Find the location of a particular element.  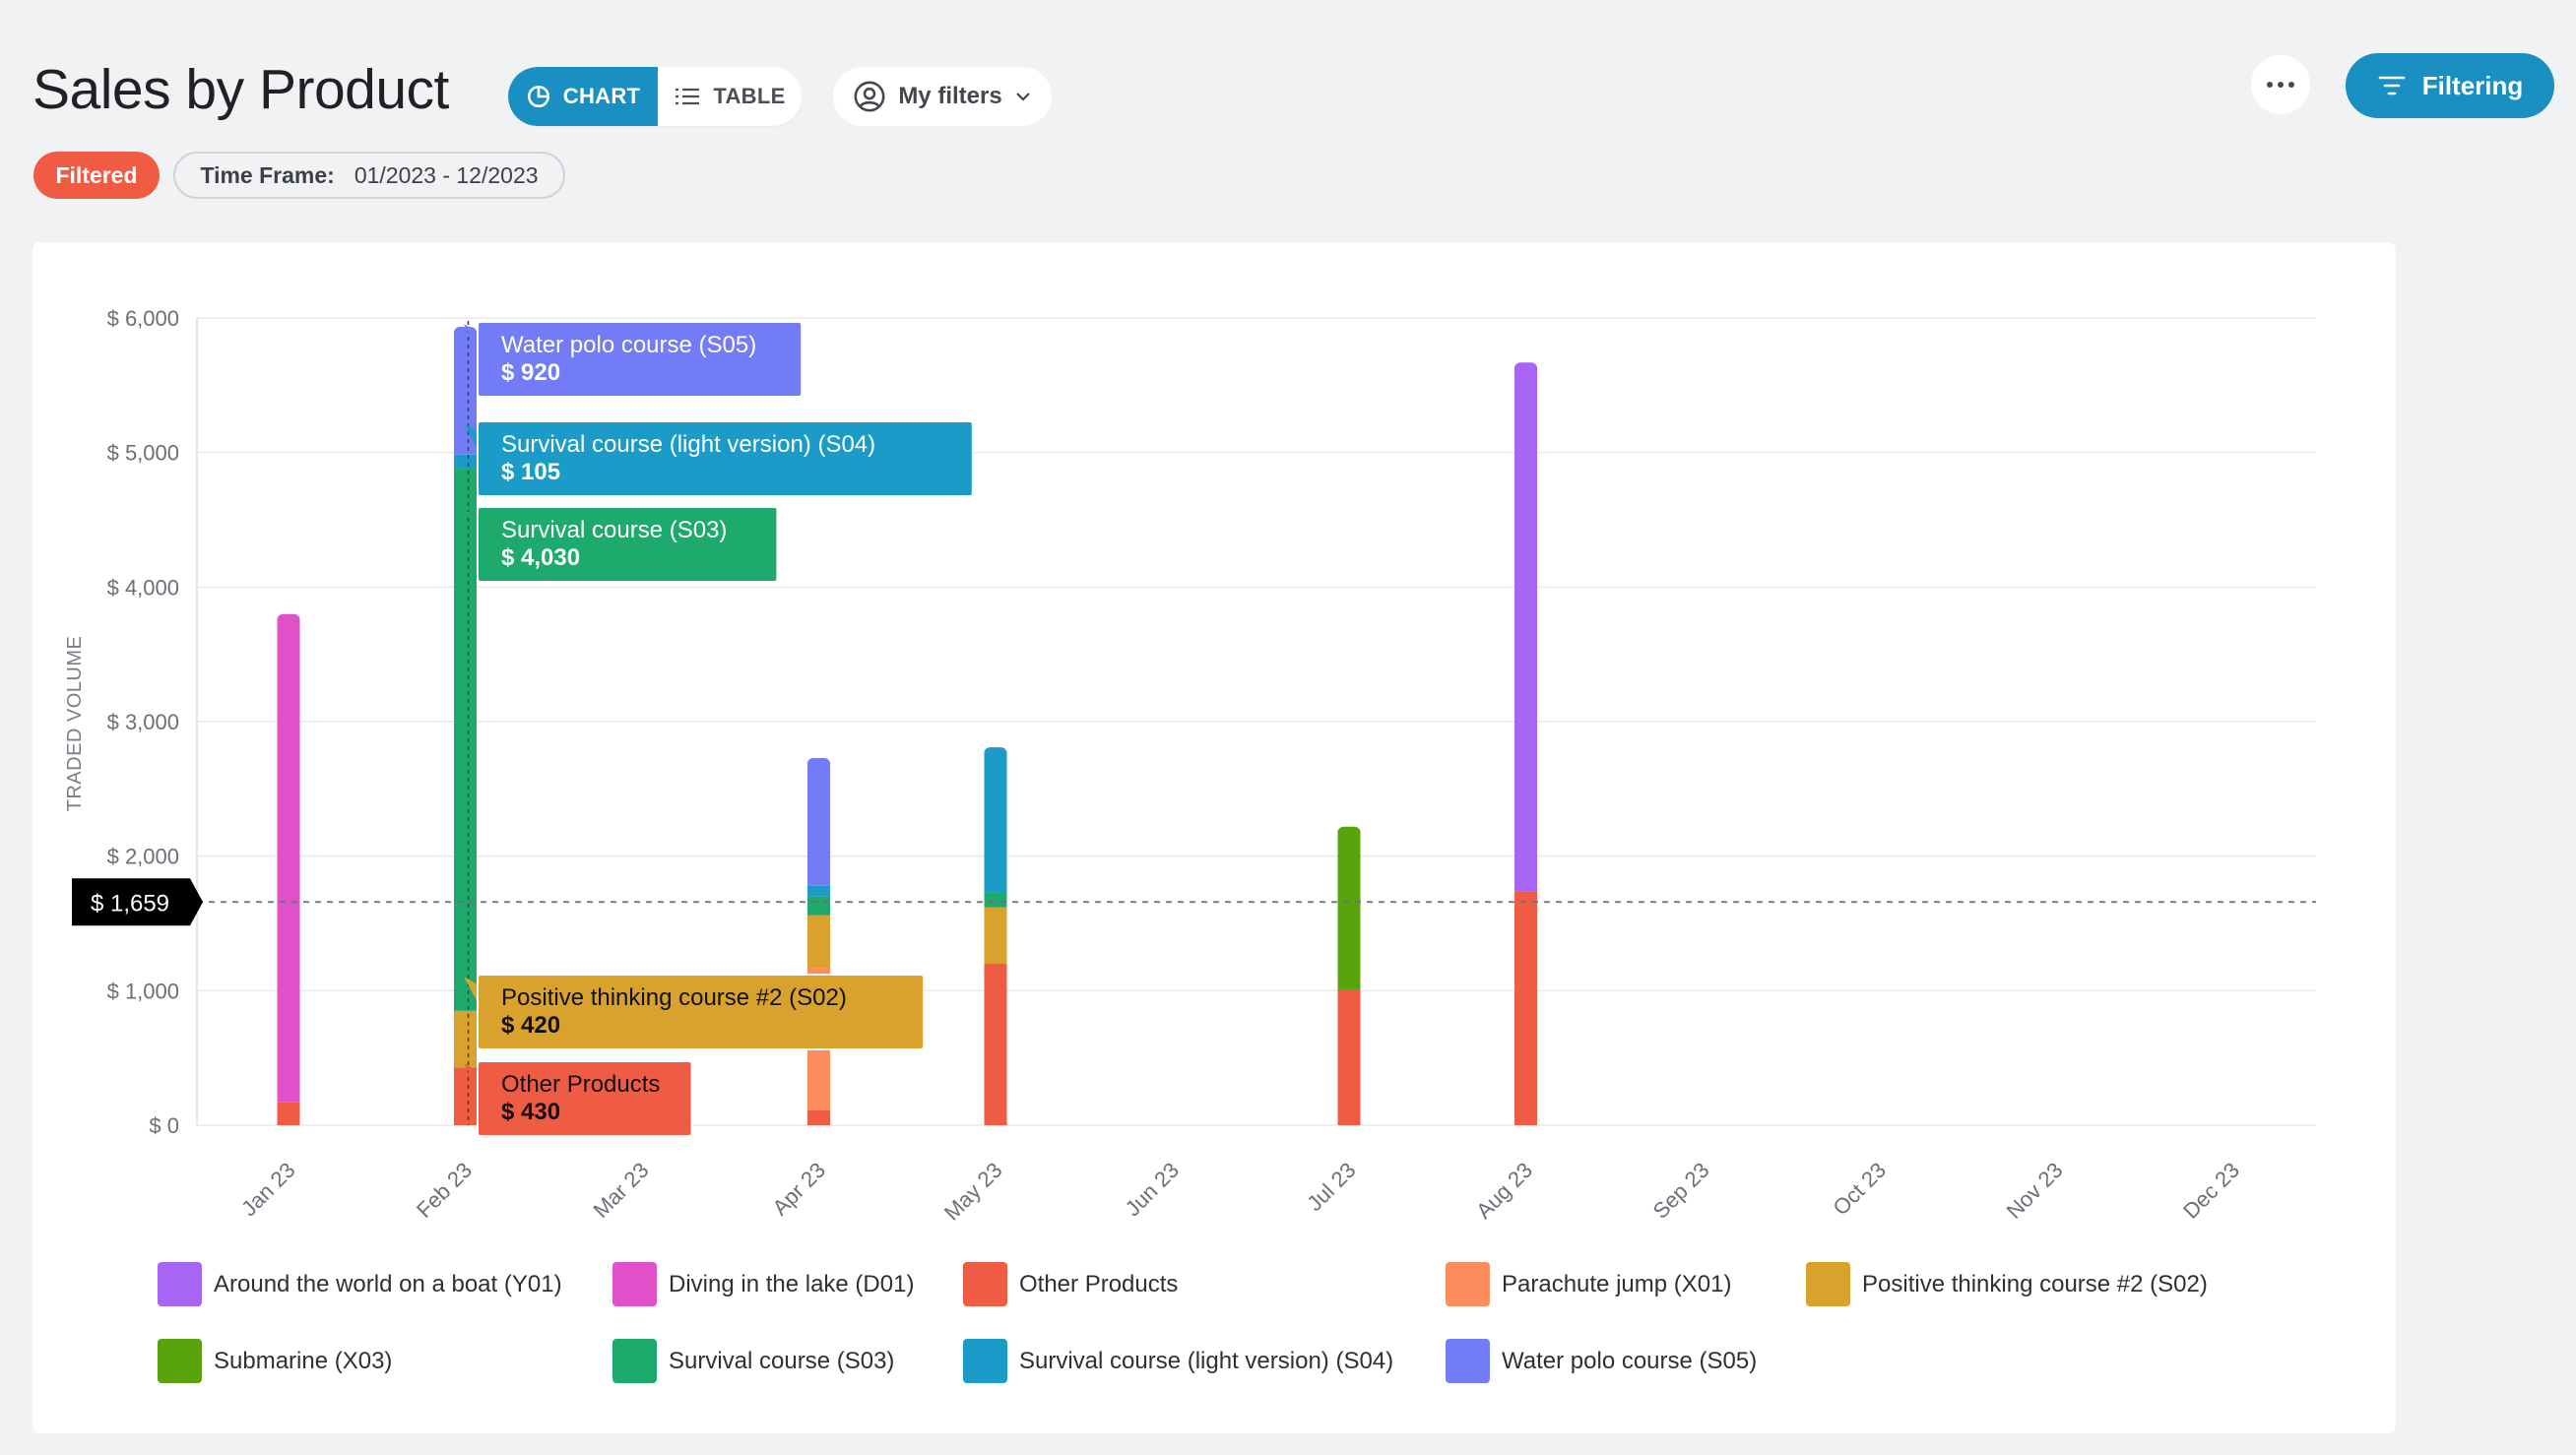

timeframe-label: Time Frame: is located at coordinates (267, 174).